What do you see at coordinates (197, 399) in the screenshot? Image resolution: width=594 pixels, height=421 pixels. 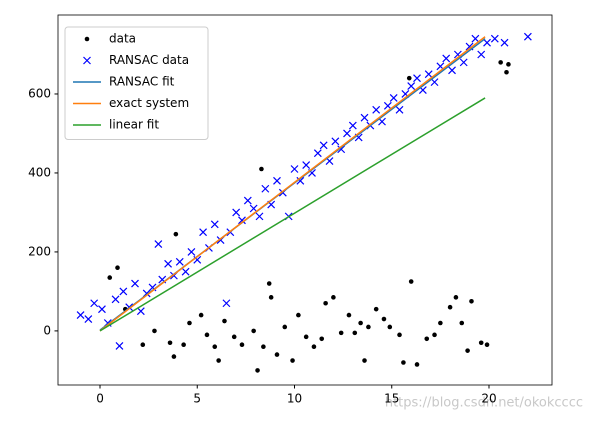 I see `x-tick-label: 5` at bounding box center [197, 399].